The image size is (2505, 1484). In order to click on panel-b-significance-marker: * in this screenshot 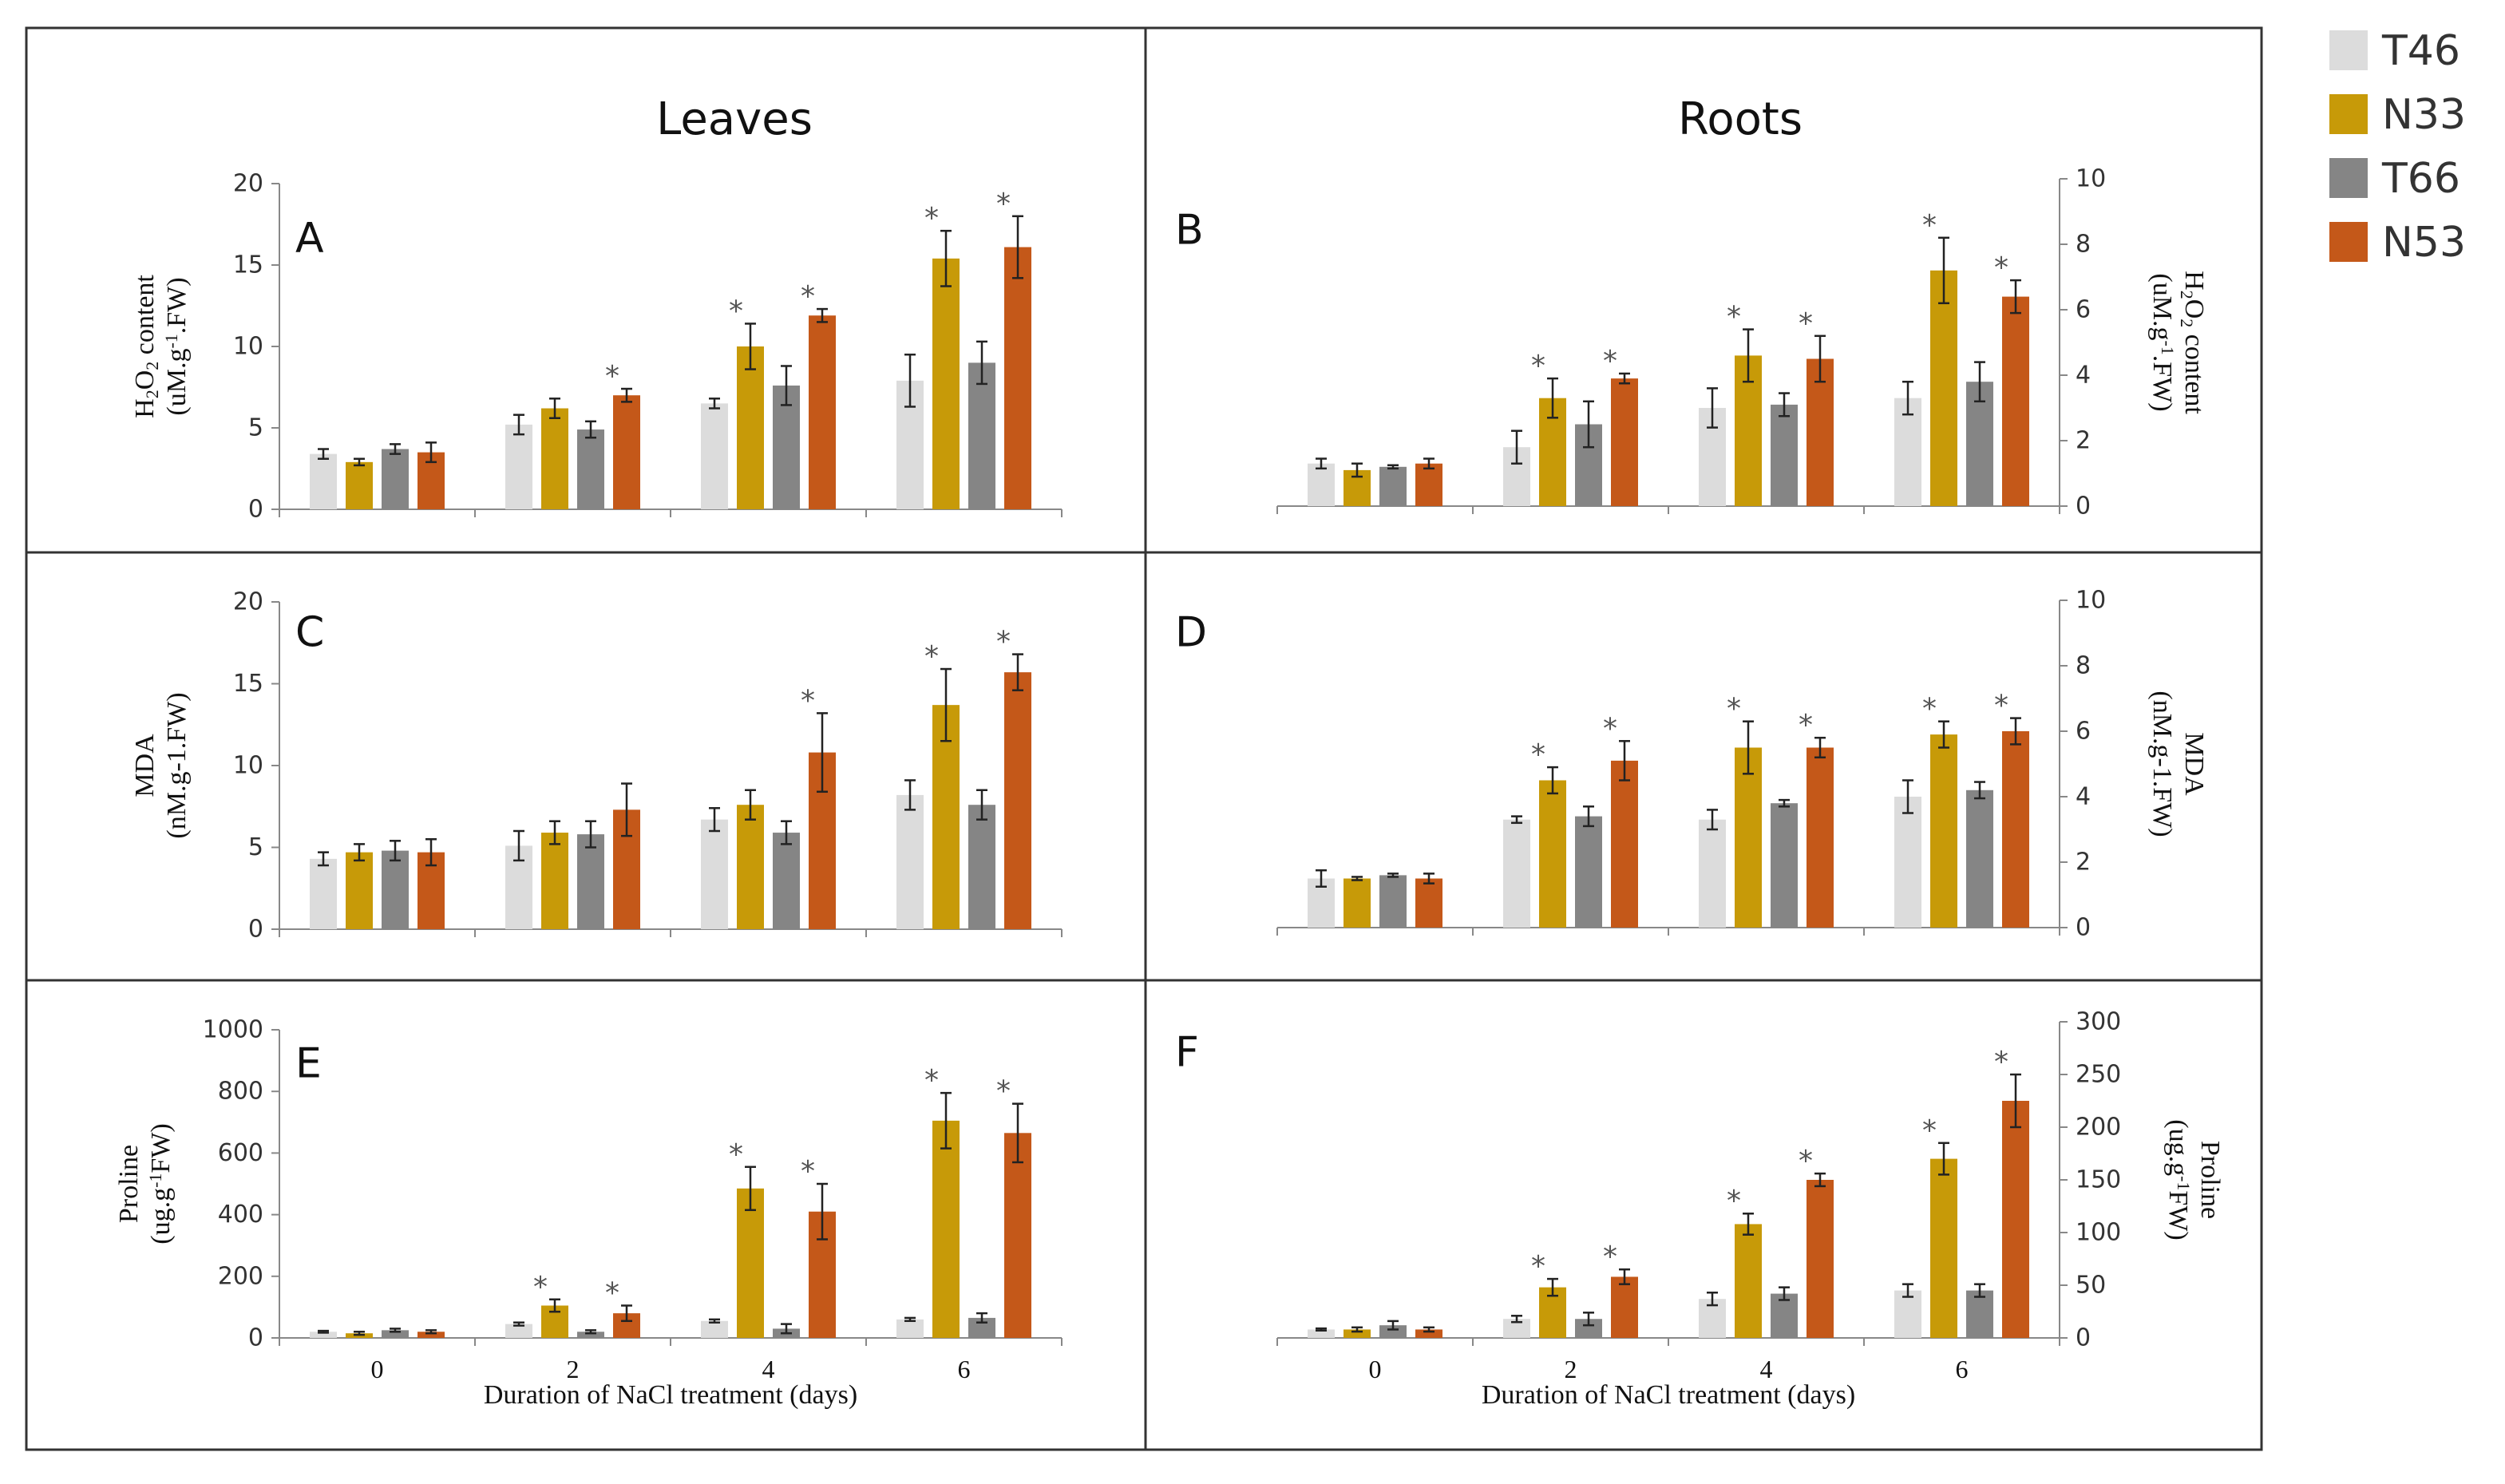, I will do `click(1806, 323)`.